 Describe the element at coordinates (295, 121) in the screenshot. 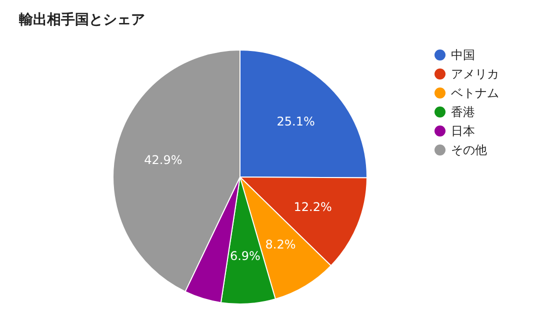

I see `data-label: 25.1%` at that location.